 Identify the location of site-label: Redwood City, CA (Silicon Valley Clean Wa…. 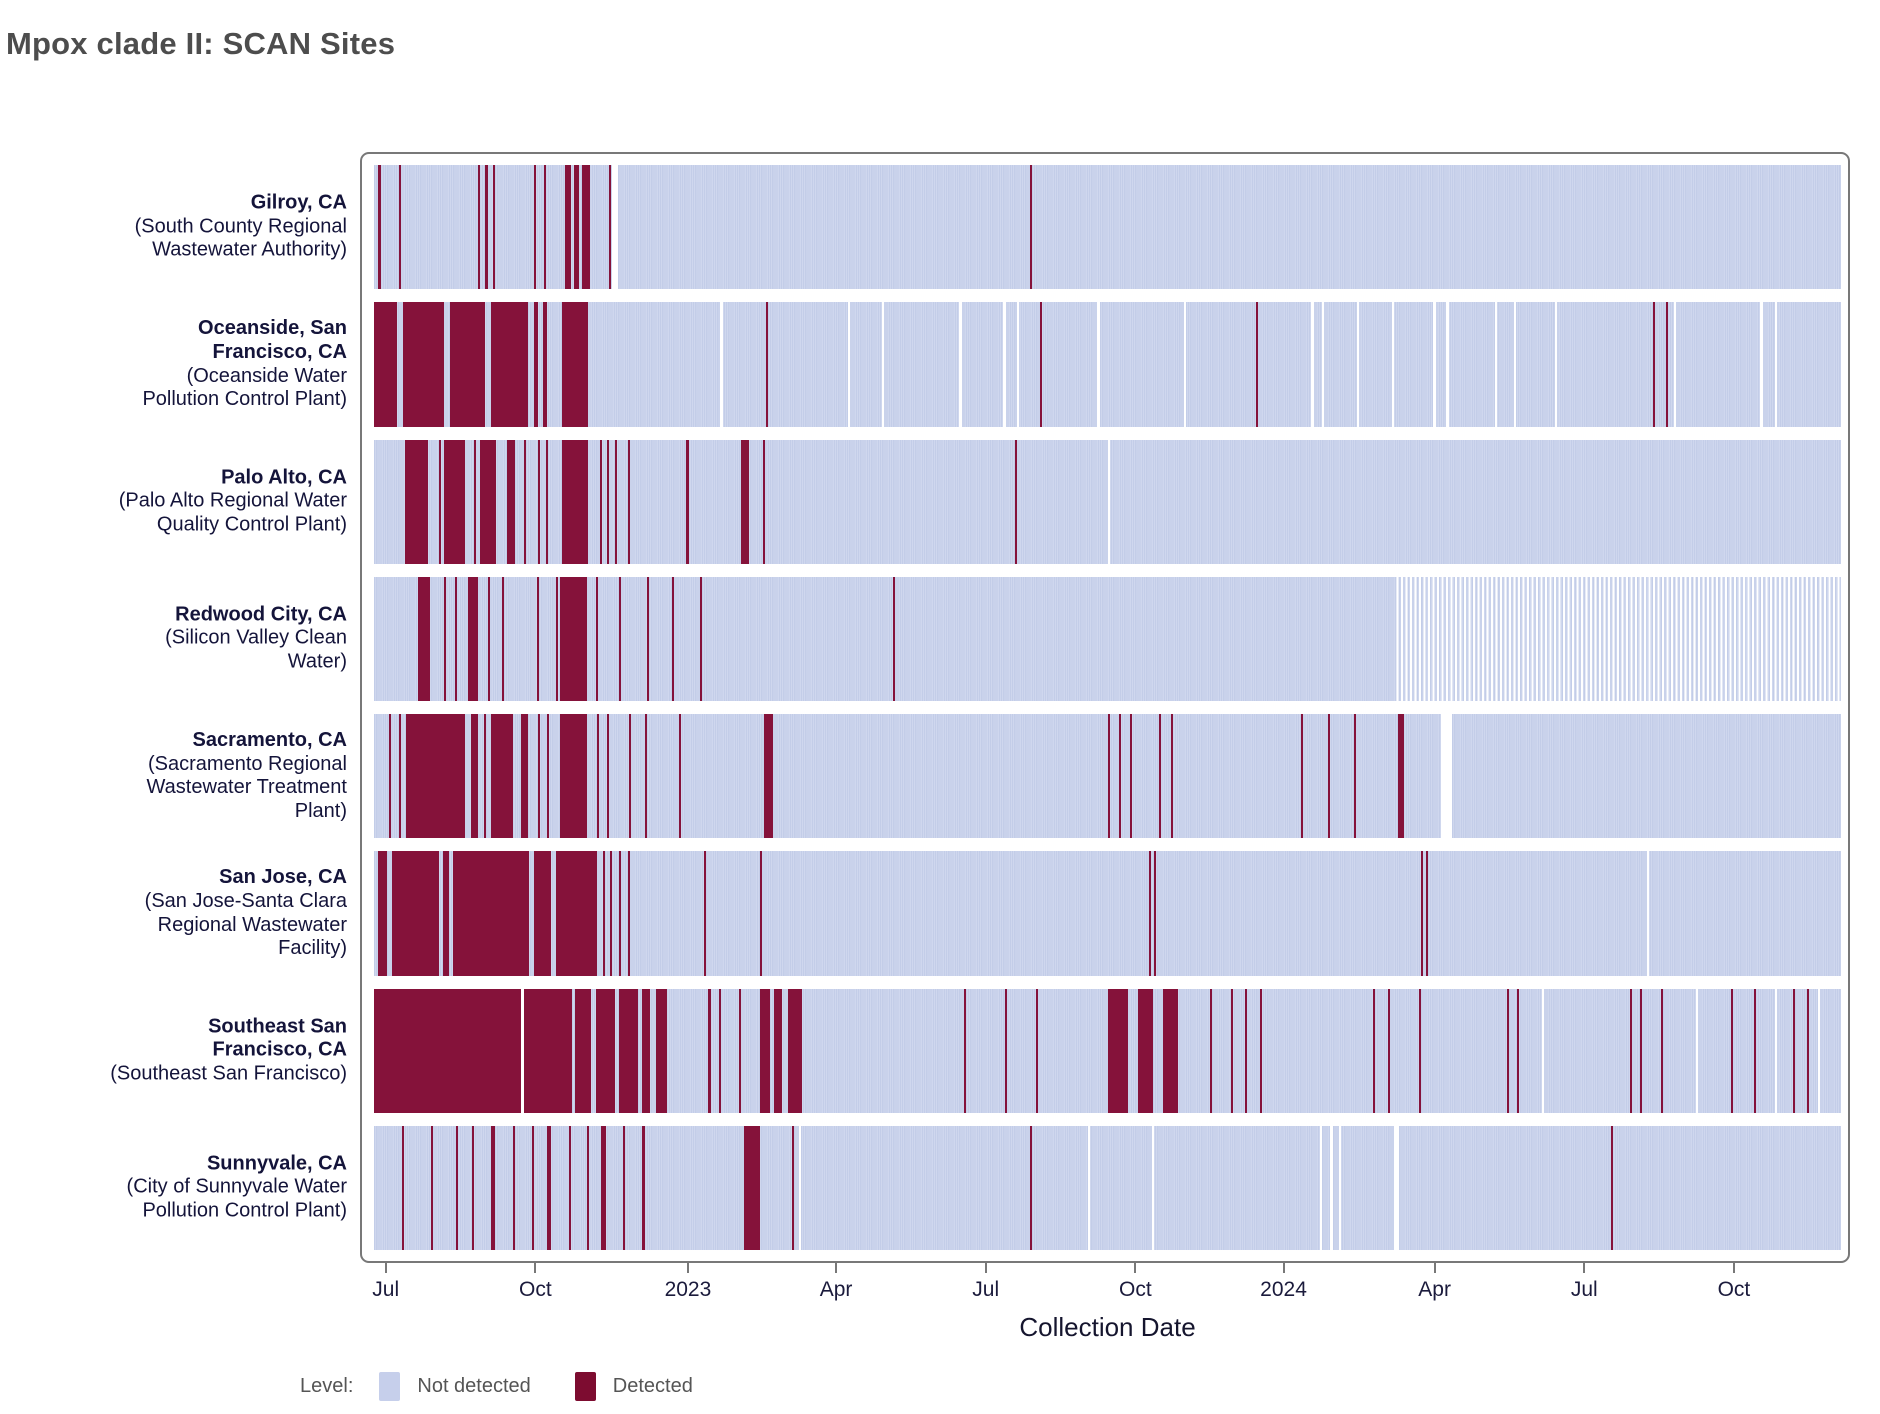
(226, 638).